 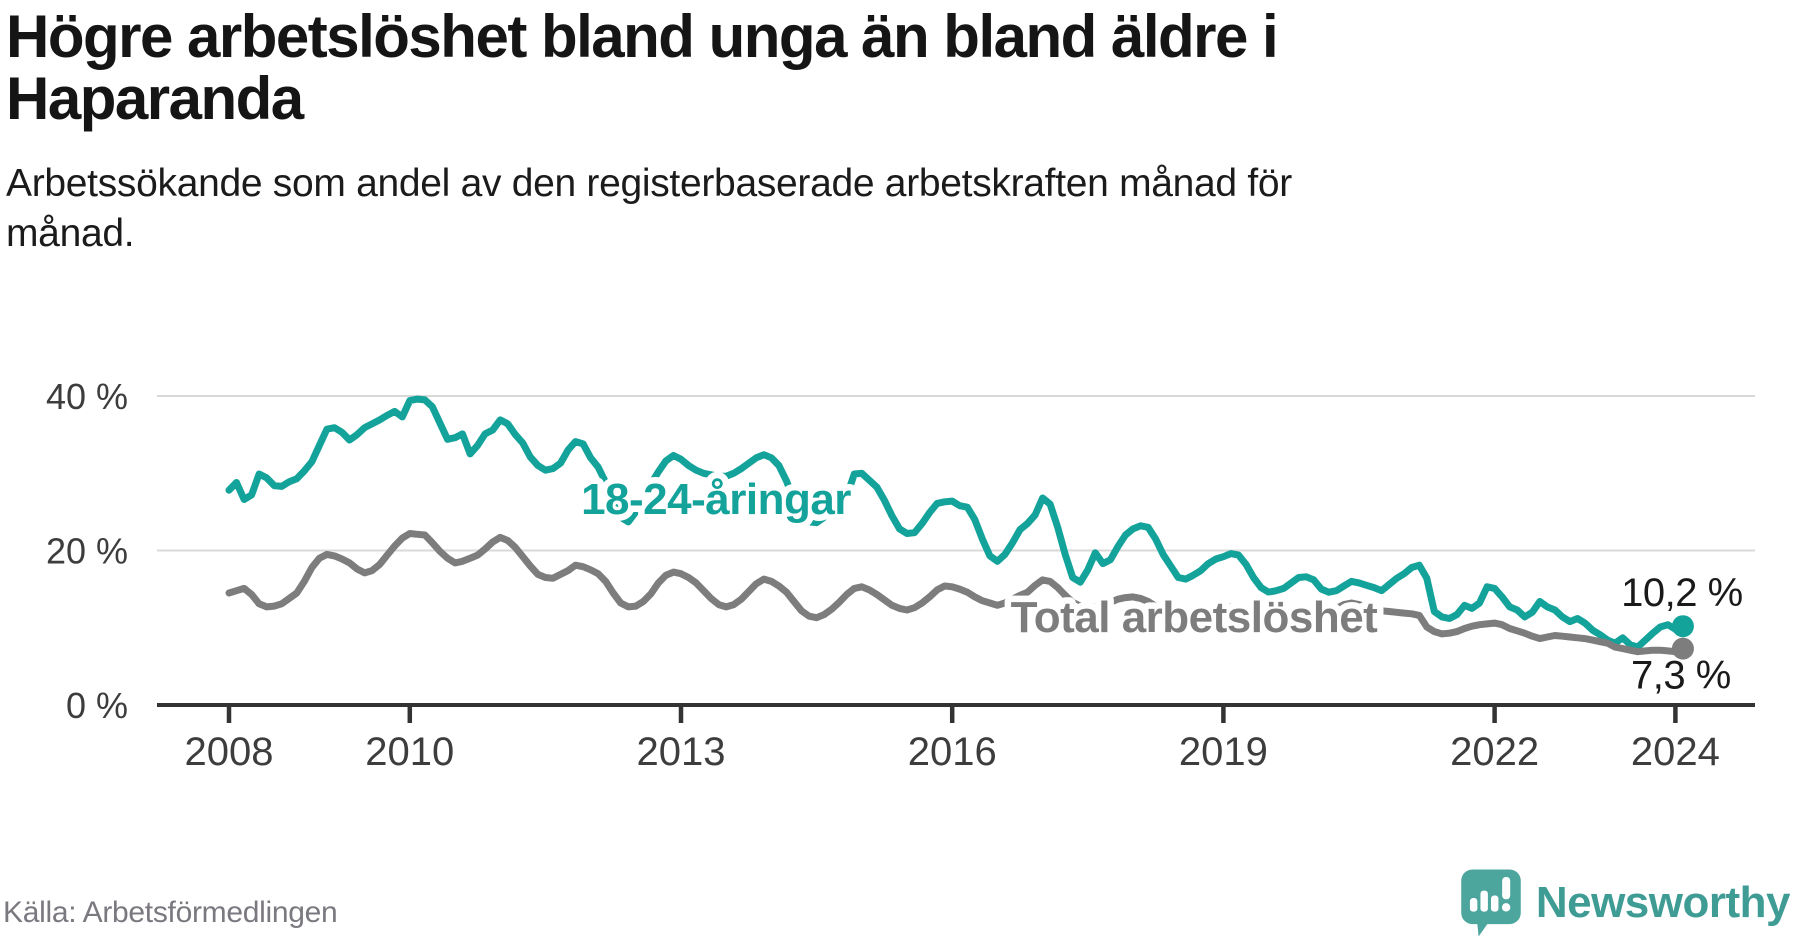 I want to click on y-axis-label-20: 20 %, so click(x=87, y=551).